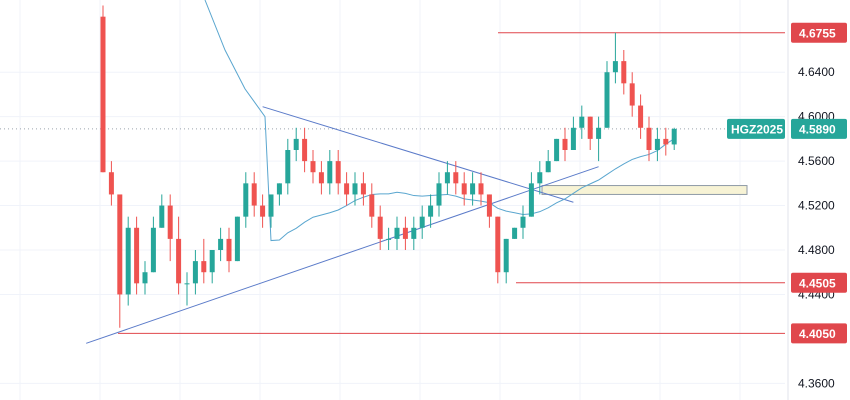  Describe the element at coordinates (817, 334) in the screenshot. I see `level-tag-label: 4.4050` at that location.